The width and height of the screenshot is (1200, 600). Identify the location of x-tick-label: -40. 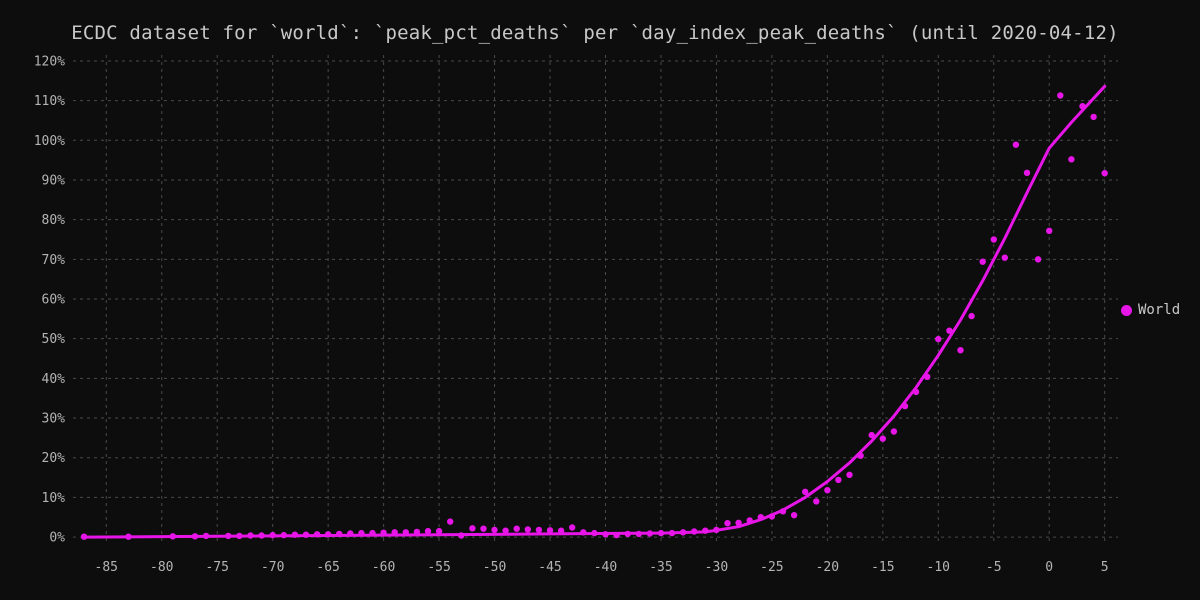
(605, 567).